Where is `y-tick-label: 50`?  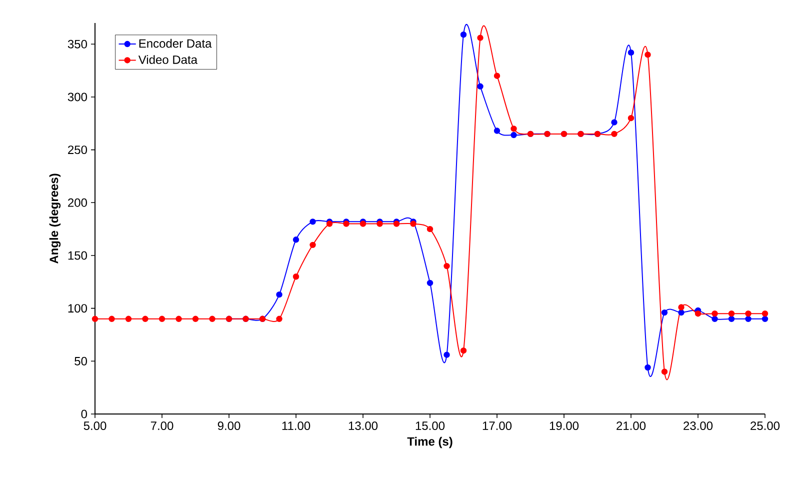 y-tick-label: 50 is located at coordinates (81, 361).